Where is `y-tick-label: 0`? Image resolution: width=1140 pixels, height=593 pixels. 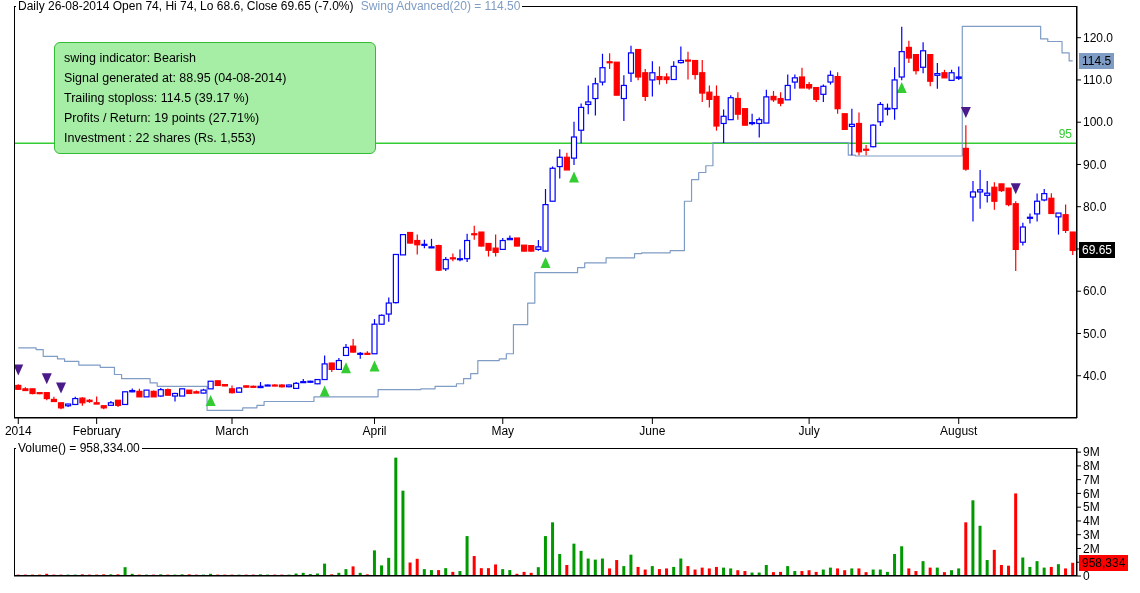 y-tick-label: 0 is located at coordinates (1086, 576).